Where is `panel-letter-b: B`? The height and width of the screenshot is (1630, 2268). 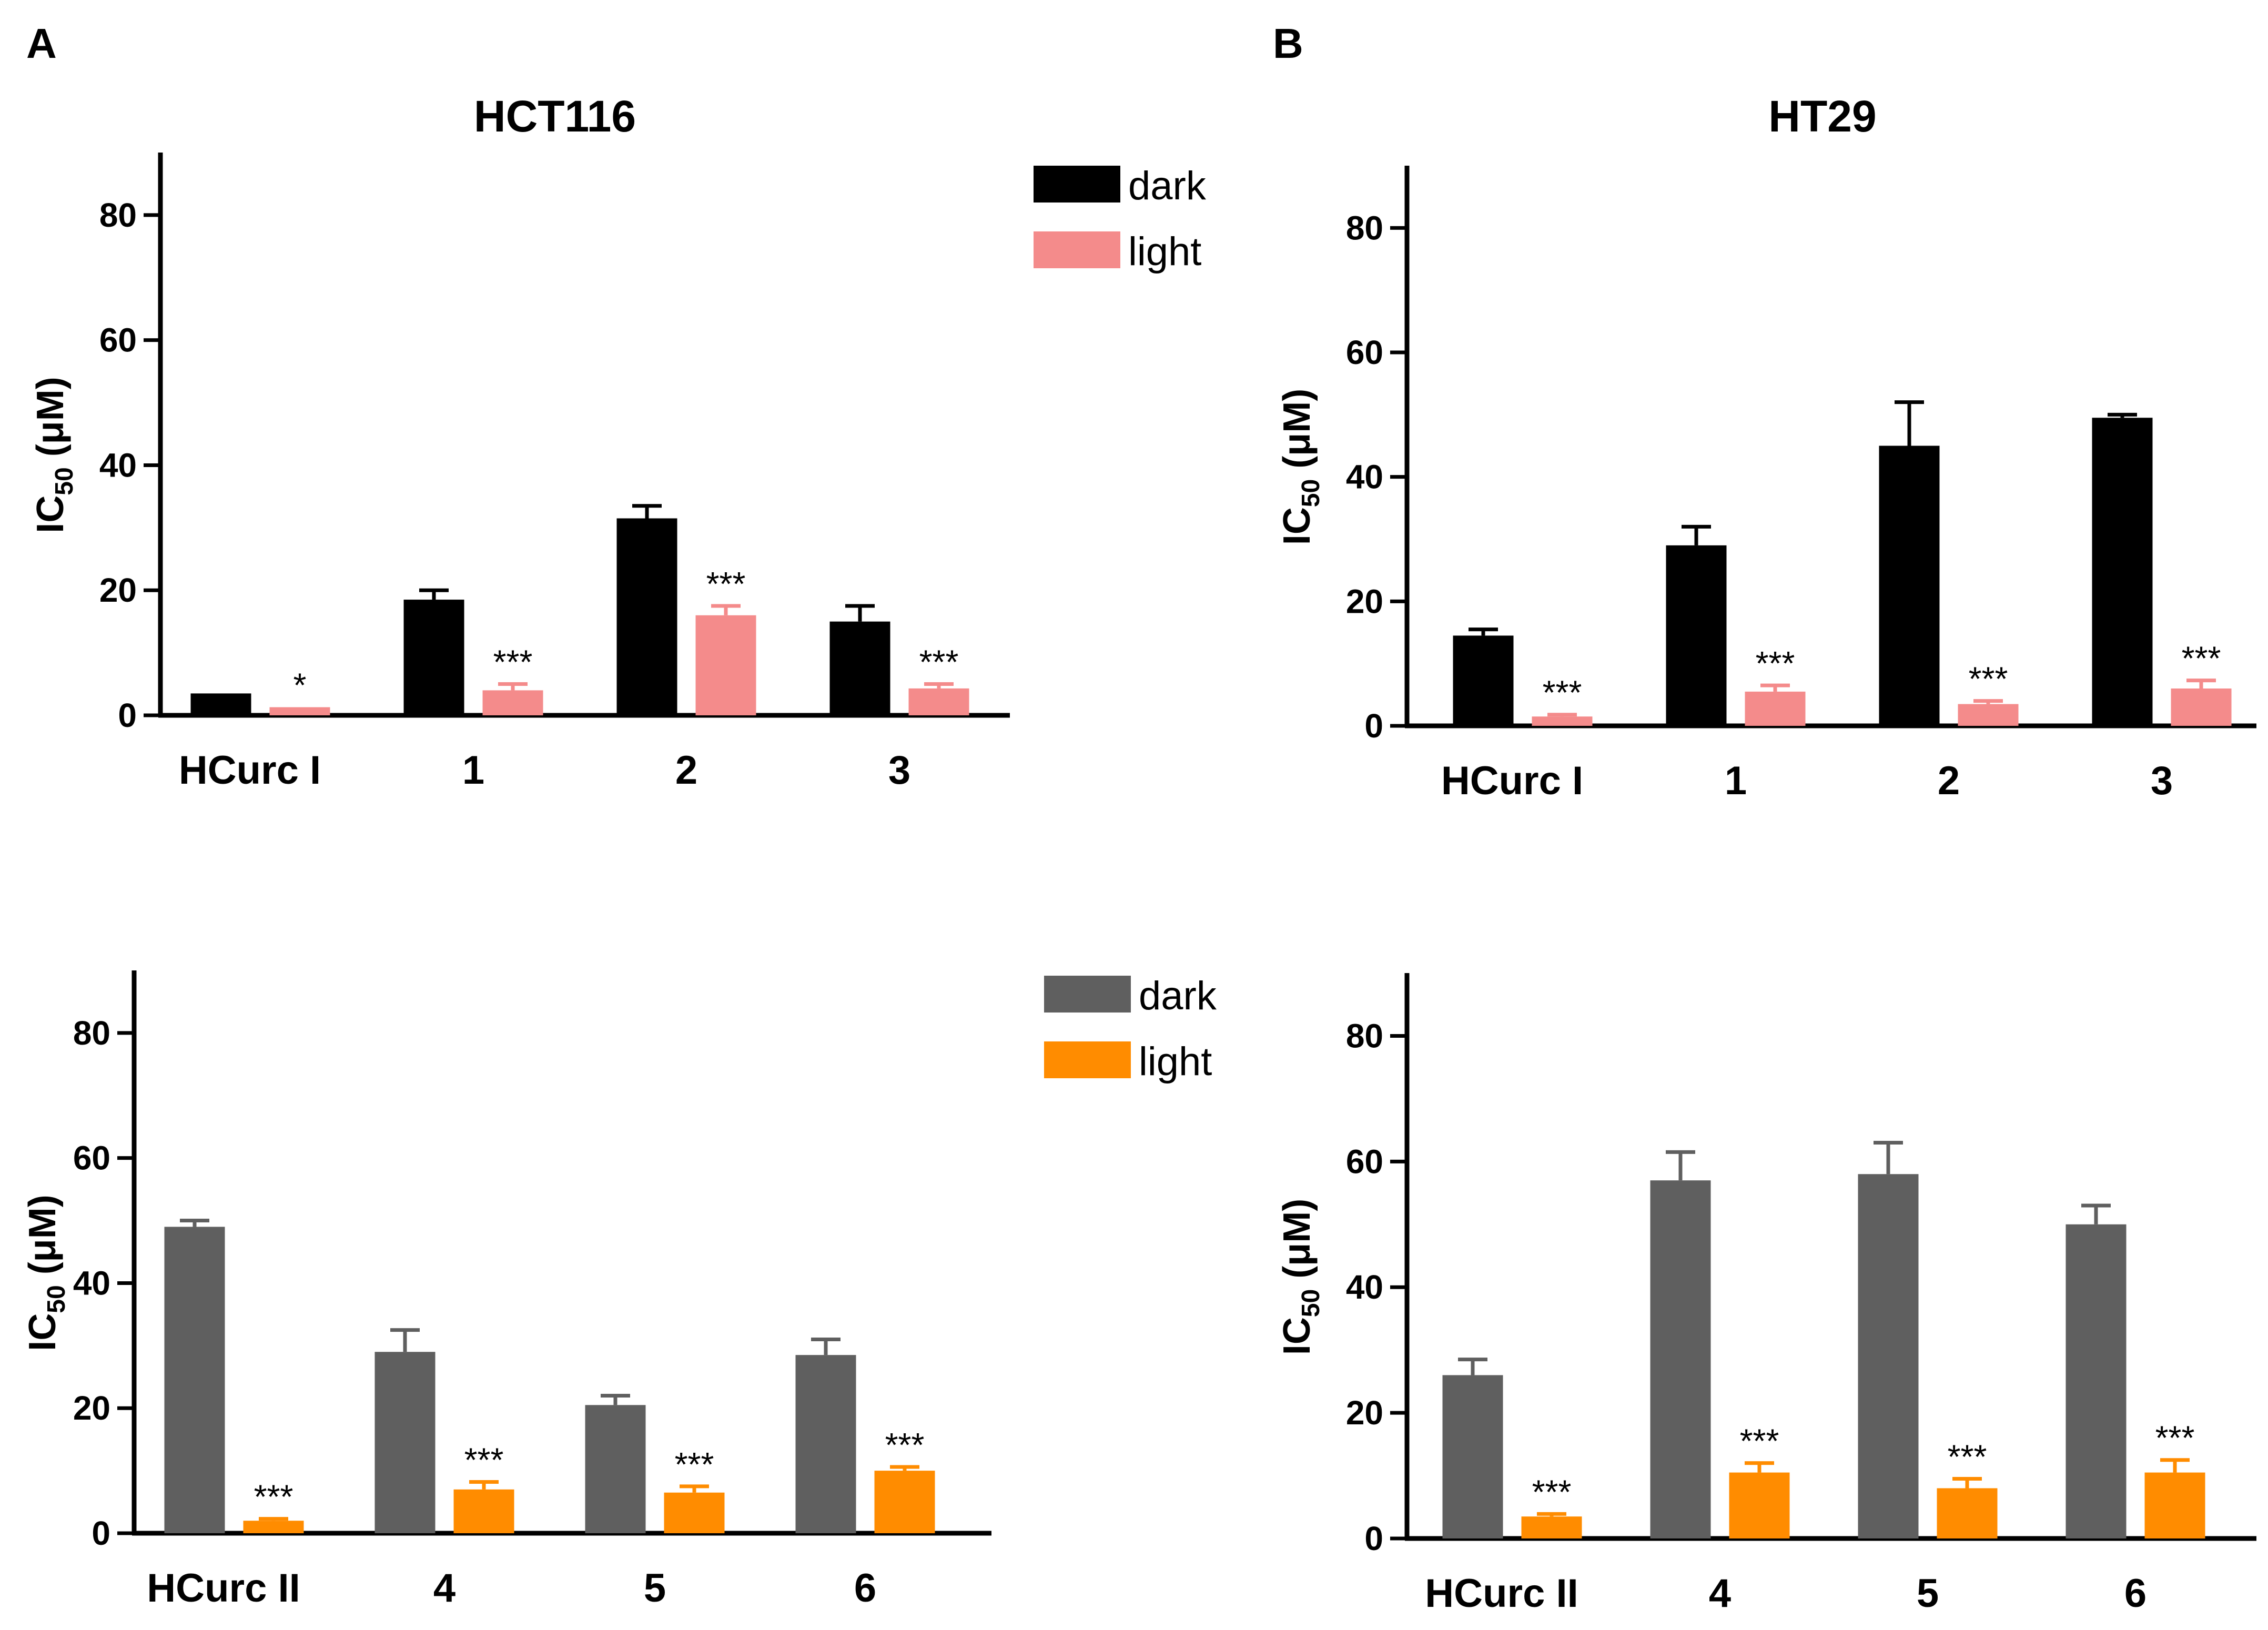
panel-letter-b: B is located at coordinates (1288, 43).